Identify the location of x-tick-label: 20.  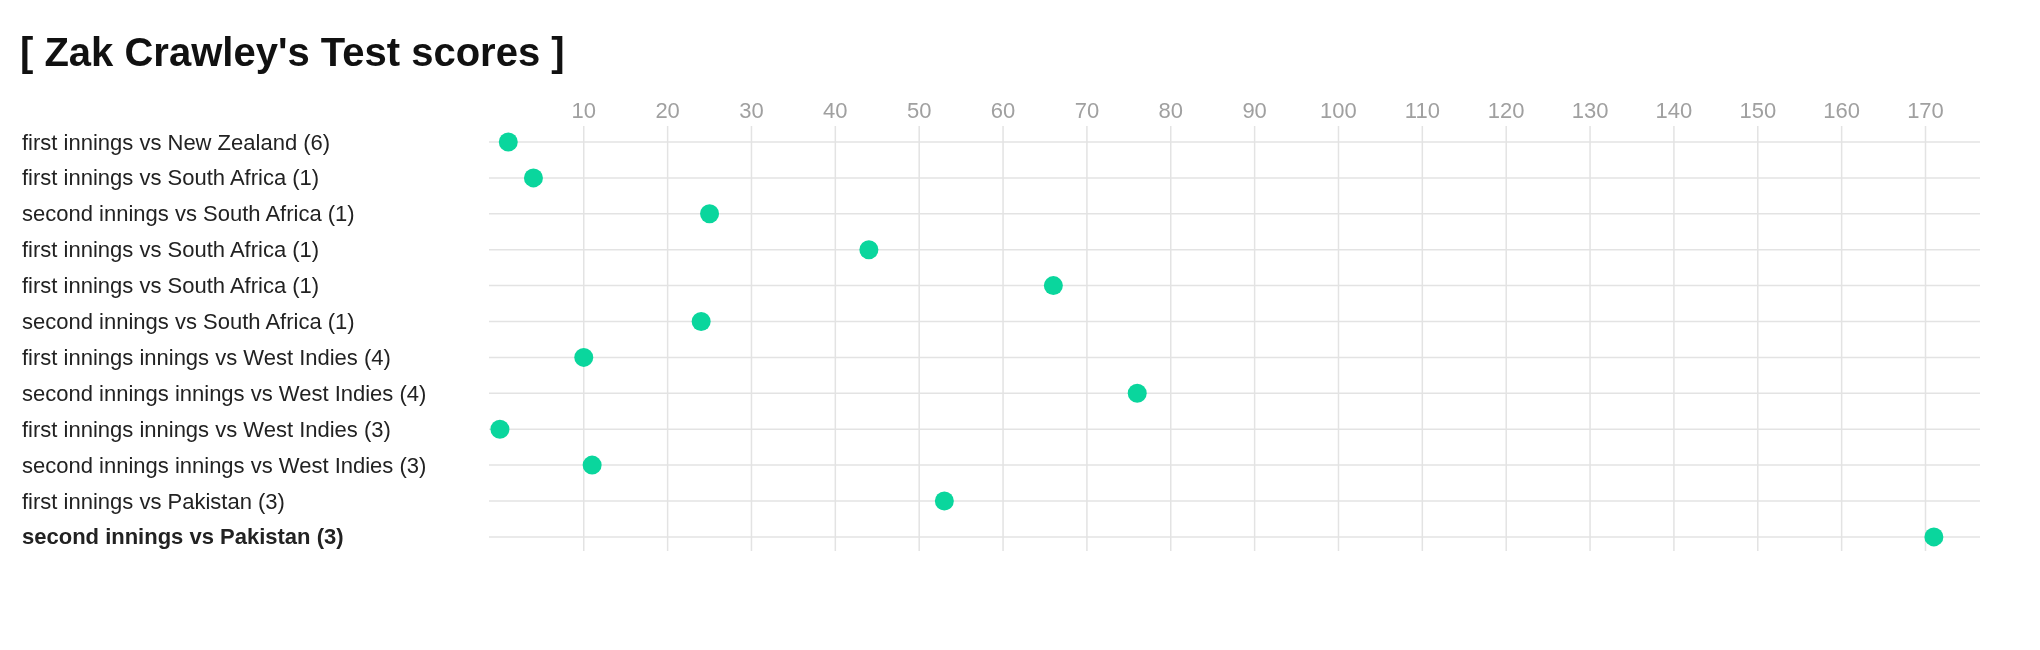
(667, 110).